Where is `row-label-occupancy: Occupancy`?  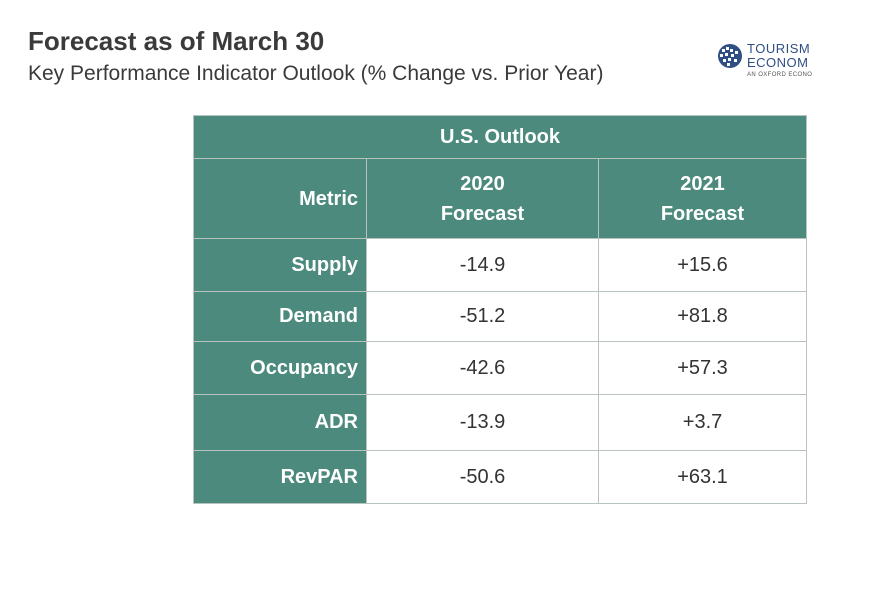 row-label-occupancy: Occupancy is located at coordinates (280, 368).